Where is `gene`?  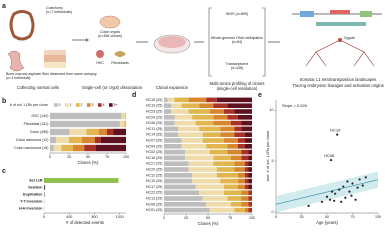
gene is located at coordinates (307, 14).